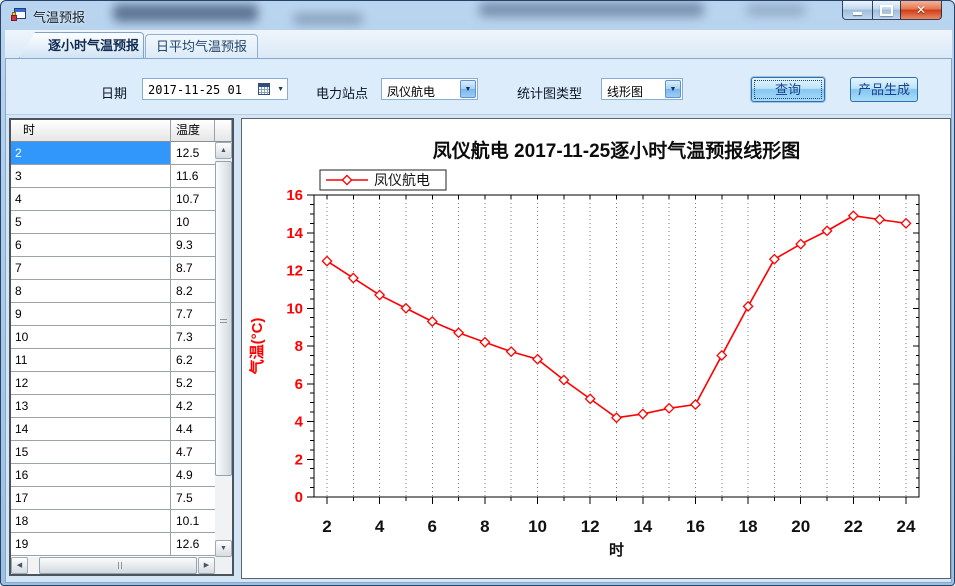 The image size is (955, 586). I want to click on cell-temperature: 5.2, so click(184, 383).